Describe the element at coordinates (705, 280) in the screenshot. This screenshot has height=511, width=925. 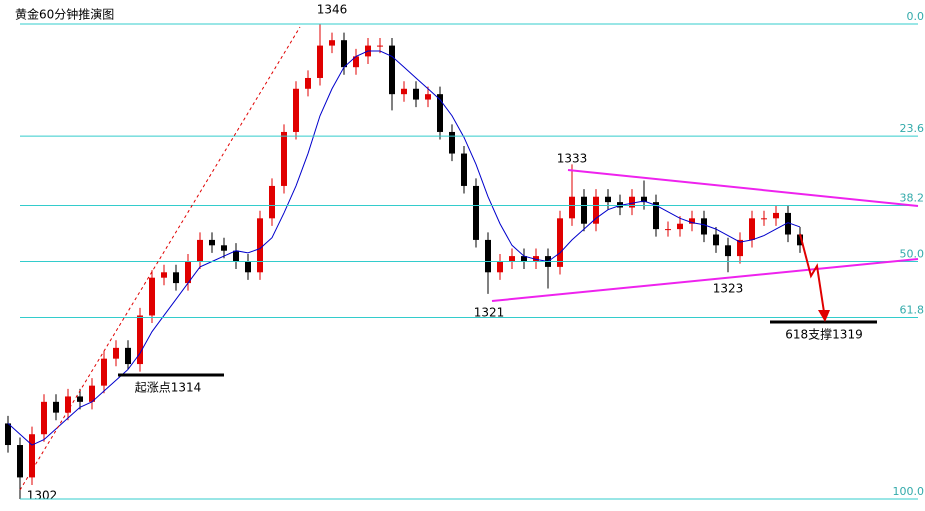
I see `triangle-lower` at that location.